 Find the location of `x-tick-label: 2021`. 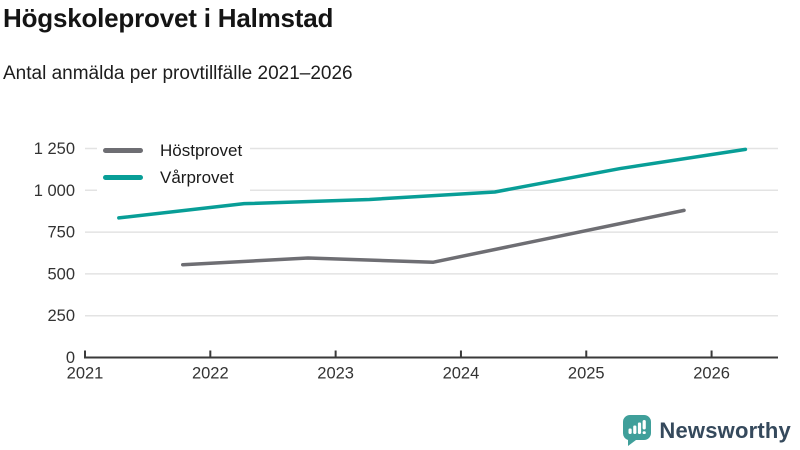

x-tick-label: 2021 is located at coordinates (85, 374).